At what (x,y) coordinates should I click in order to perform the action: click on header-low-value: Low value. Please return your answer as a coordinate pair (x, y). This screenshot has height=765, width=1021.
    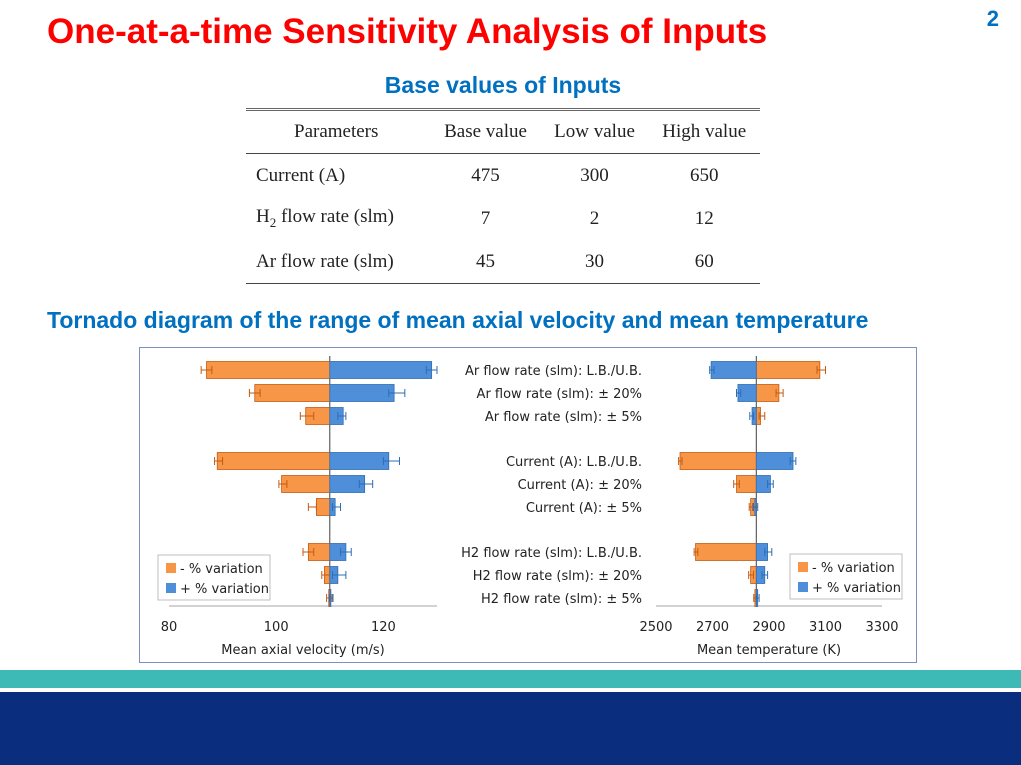
    Looking at the image, I should click on (594, 131).